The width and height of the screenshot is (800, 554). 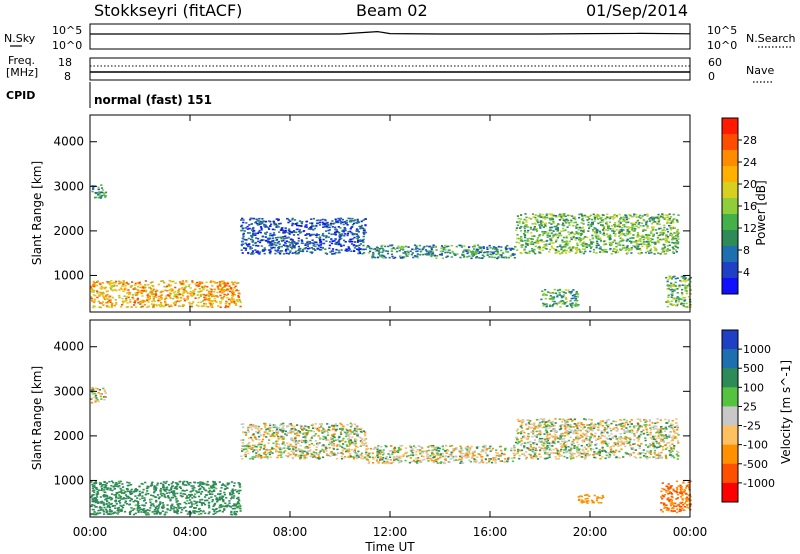 I want to click on date-label: 01/Sep/2014, so click(x=637, y=10).